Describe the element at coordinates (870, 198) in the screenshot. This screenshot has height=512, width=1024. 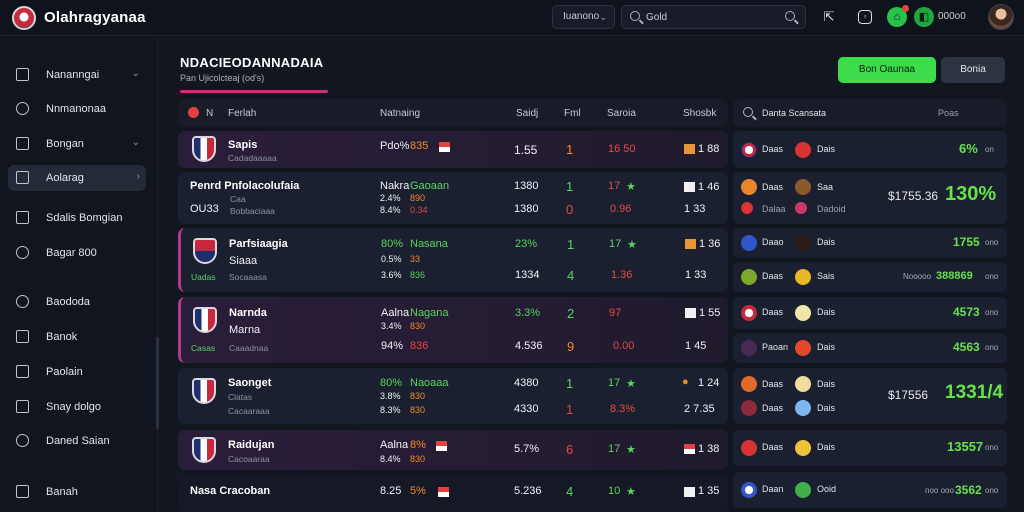
I see `match-card: Daas Saa Dalaa Dadoid $1755.36 130%` at that location.